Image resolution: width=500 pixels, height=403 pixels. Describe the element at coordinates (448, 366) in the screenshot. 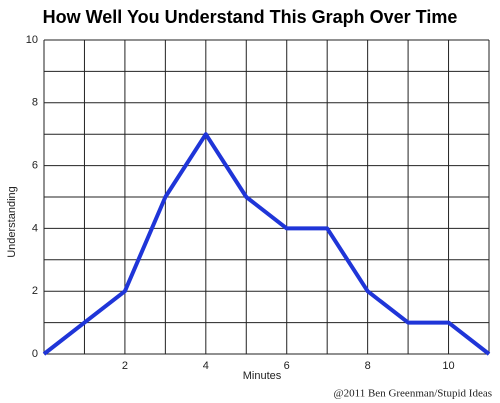

I see `x-tick-label: 10` at that location.